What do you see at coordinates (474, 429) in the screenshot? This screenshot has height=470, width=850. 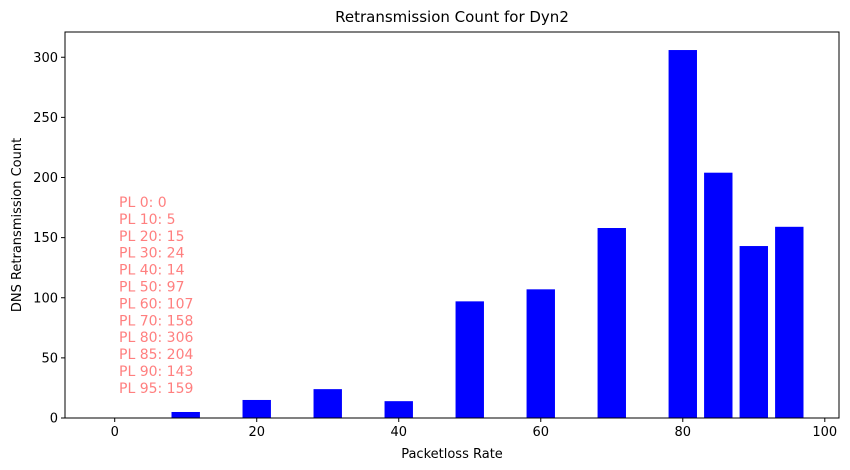 I see `x-axis: 0 20 40 60 80 100` at bounding box center [474, 429].